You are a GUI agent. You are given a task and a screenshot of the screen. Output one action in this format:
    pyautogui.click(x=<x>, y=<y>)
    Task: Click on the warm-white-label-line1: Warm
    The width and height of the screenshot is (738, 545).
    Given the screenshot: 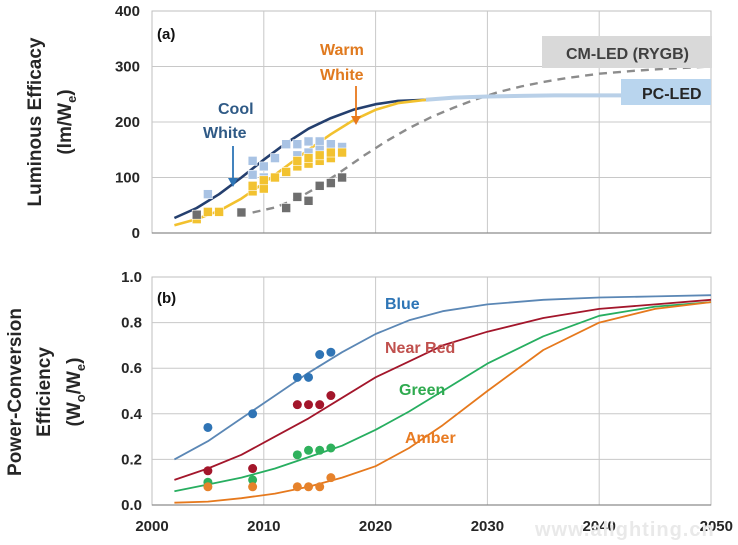 What is the action you would take?
    pyautogui.click(x=342, y=50)
    